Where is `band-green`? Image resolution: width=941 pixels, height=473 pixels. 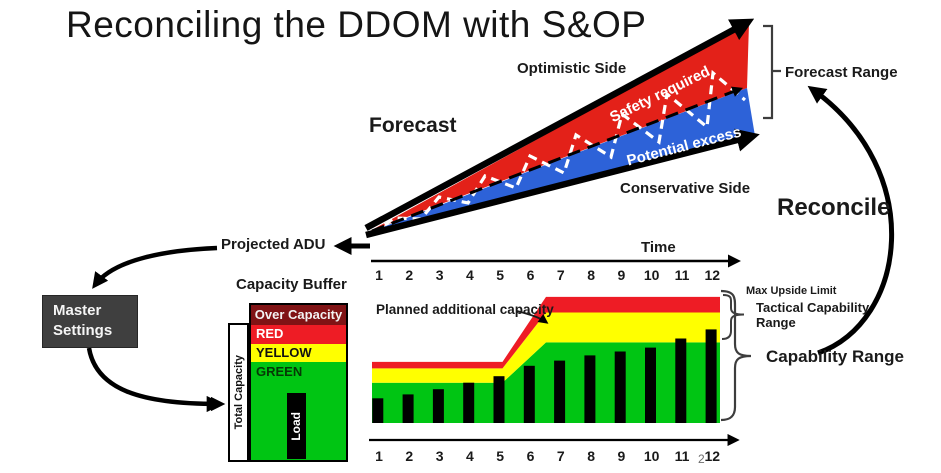 band-green is located at coordinates (546, 382).